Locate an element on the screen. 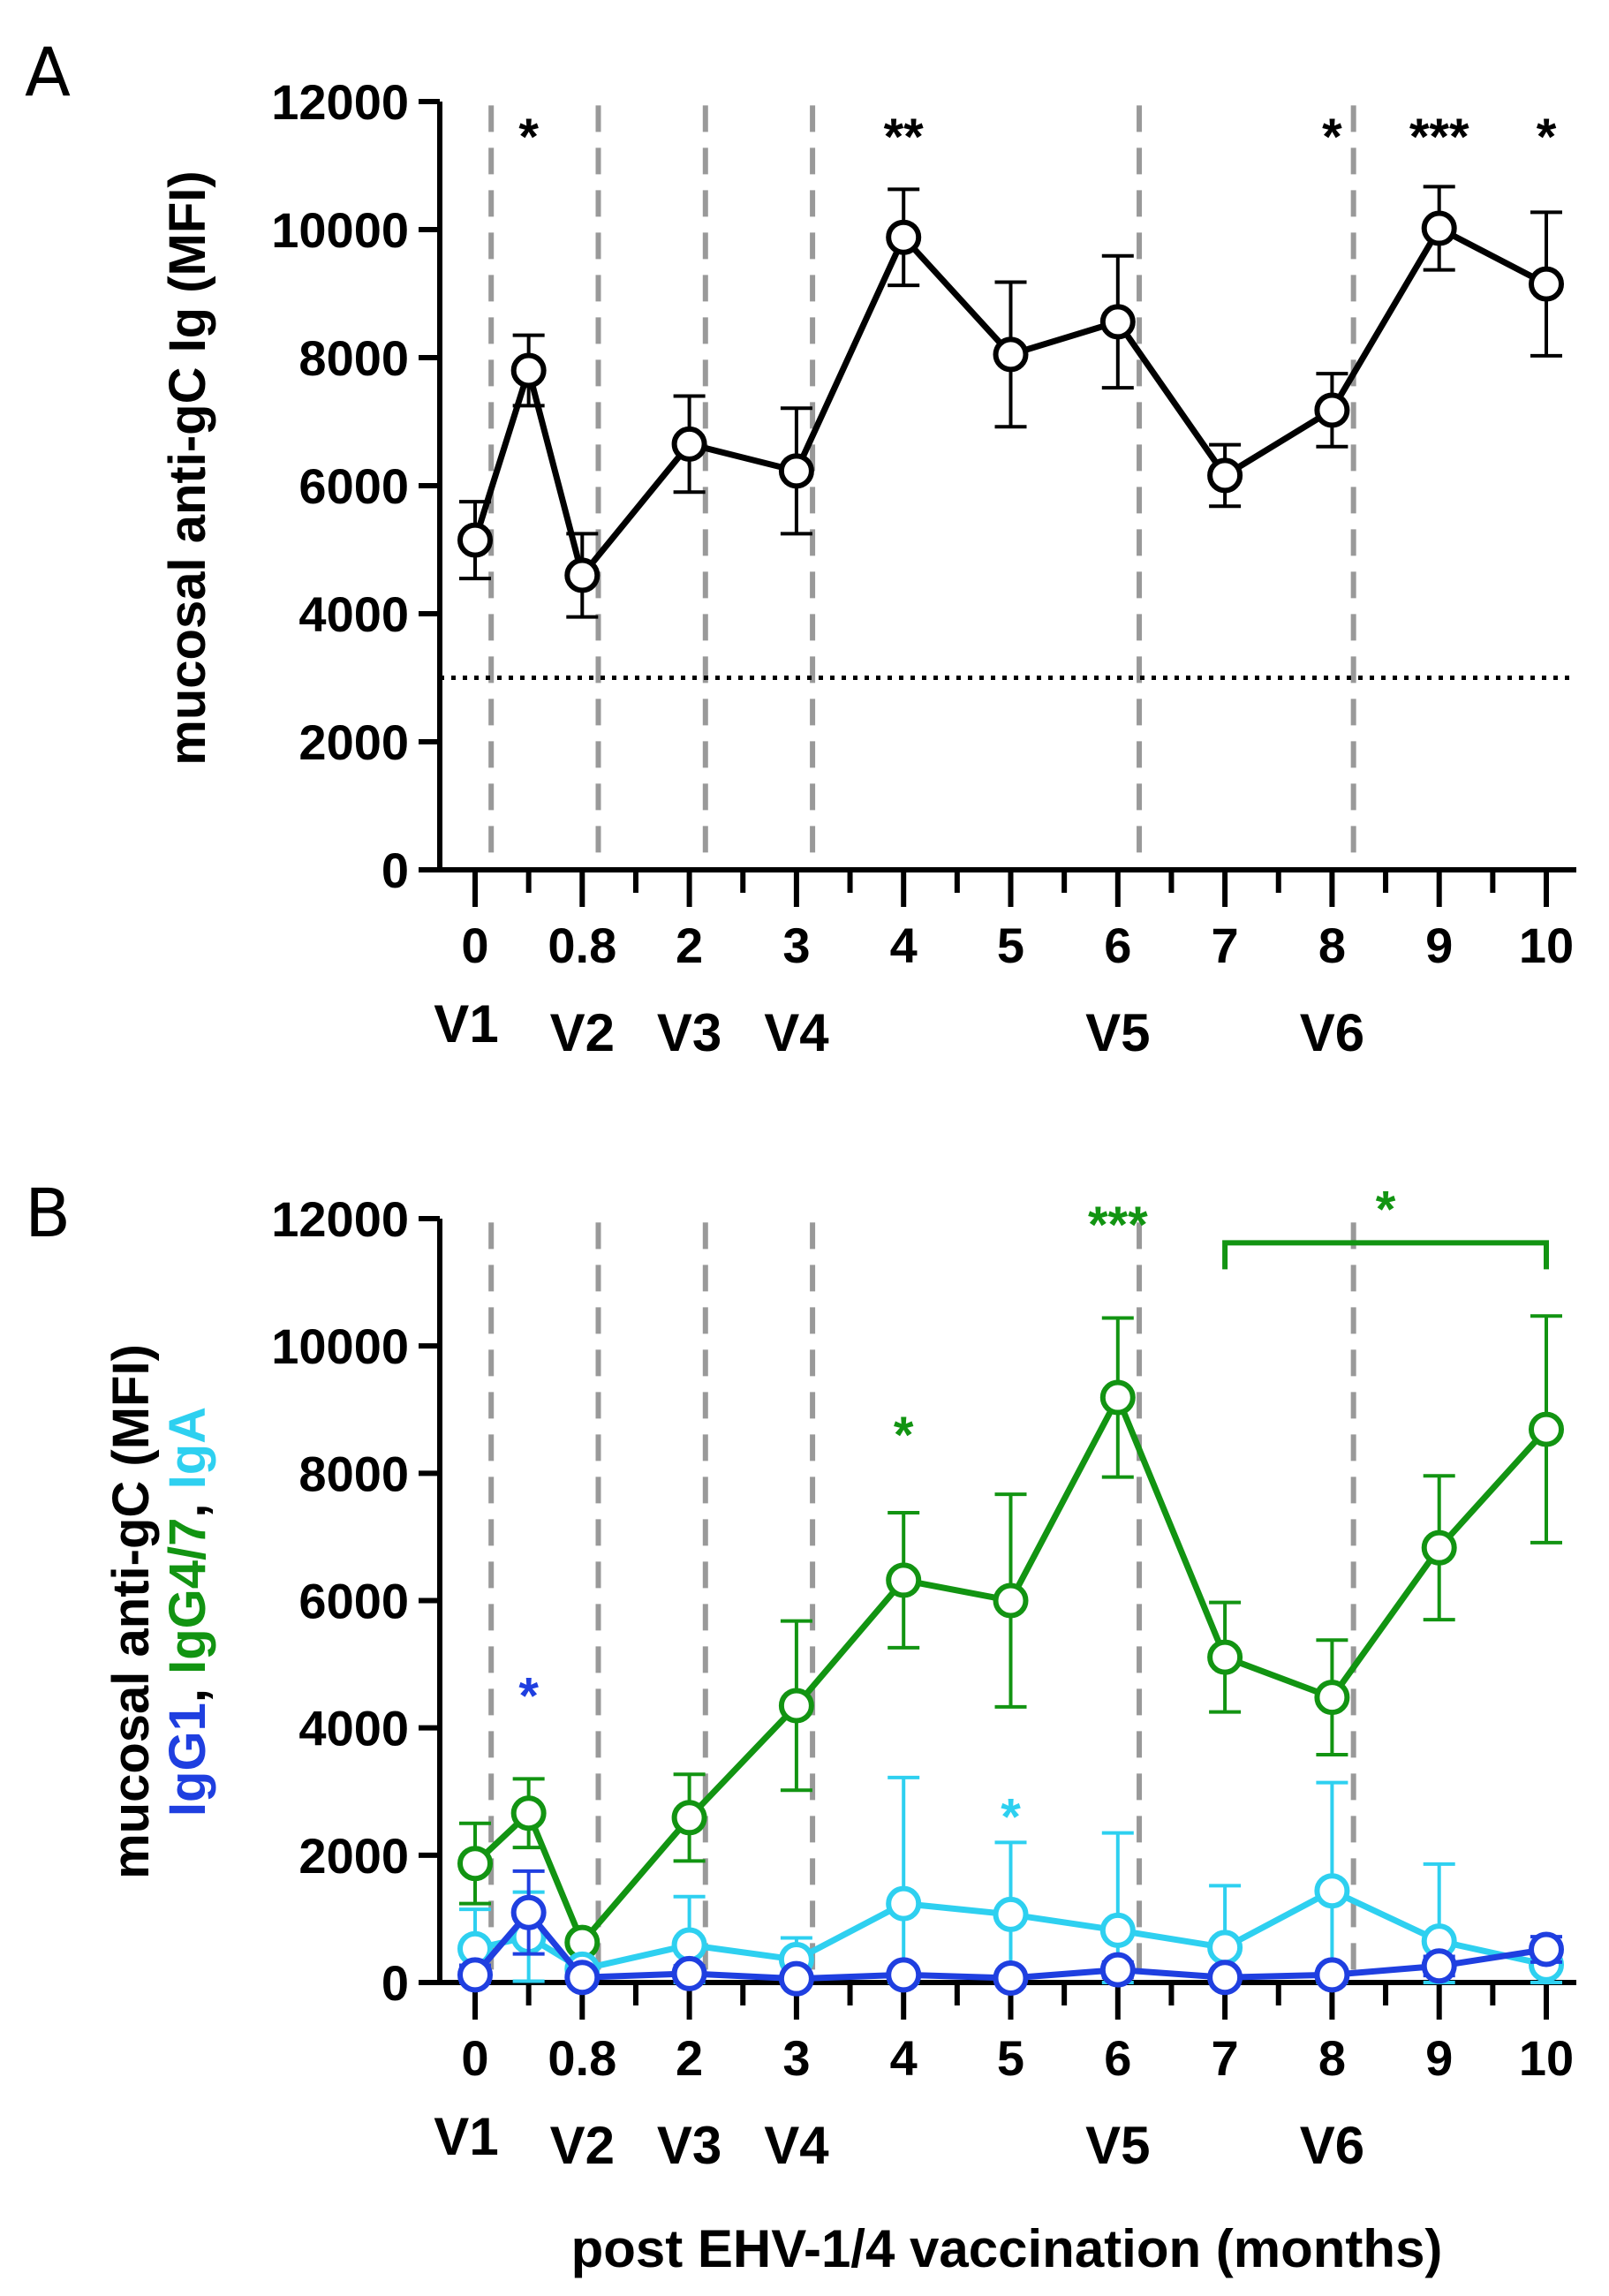  panel-b-y-axis-title-line2: IgG1, IgG4/7, IgA is located at coordinates (187, 1611).